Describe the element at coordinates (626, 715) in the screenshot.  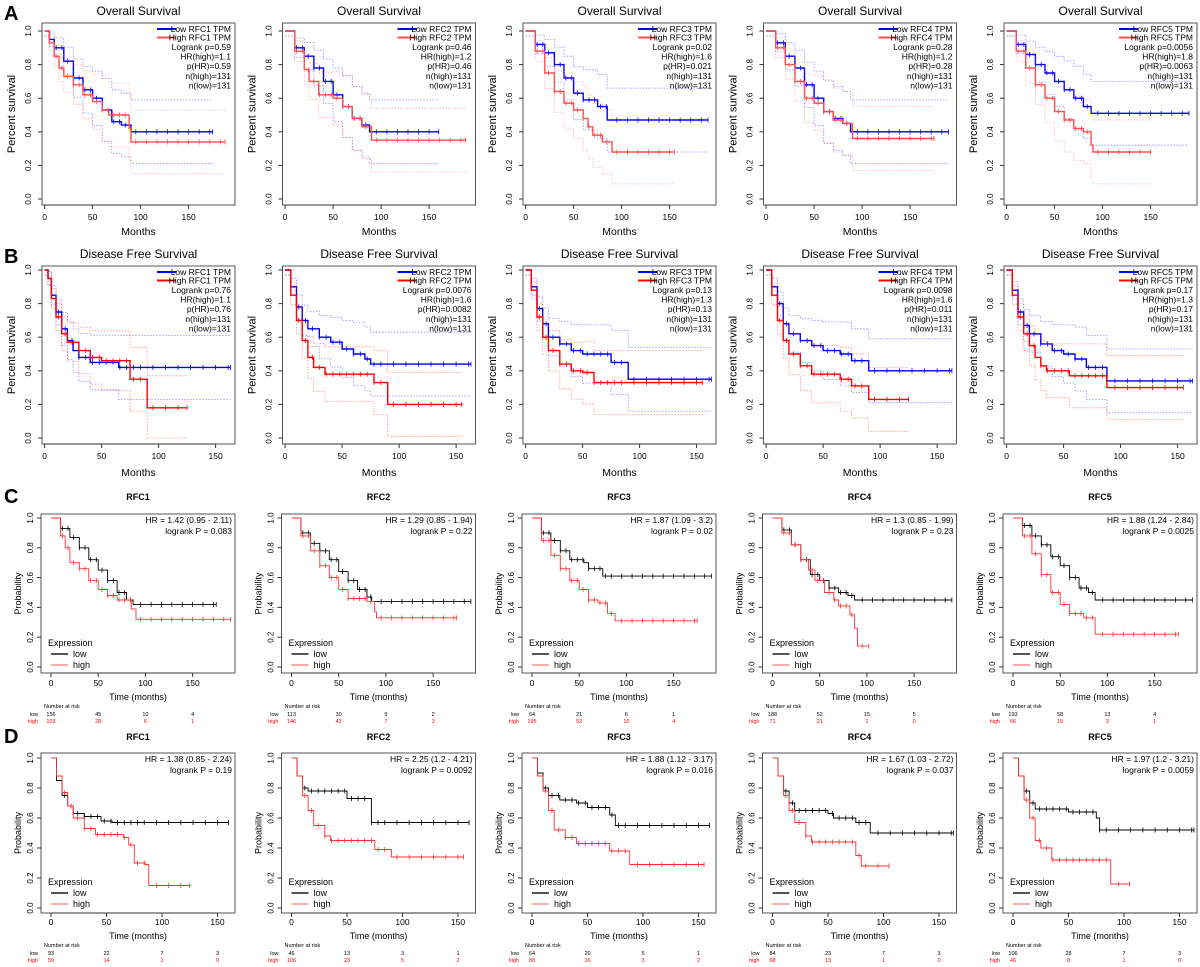
I see `risk-count-low: 6` at that location.